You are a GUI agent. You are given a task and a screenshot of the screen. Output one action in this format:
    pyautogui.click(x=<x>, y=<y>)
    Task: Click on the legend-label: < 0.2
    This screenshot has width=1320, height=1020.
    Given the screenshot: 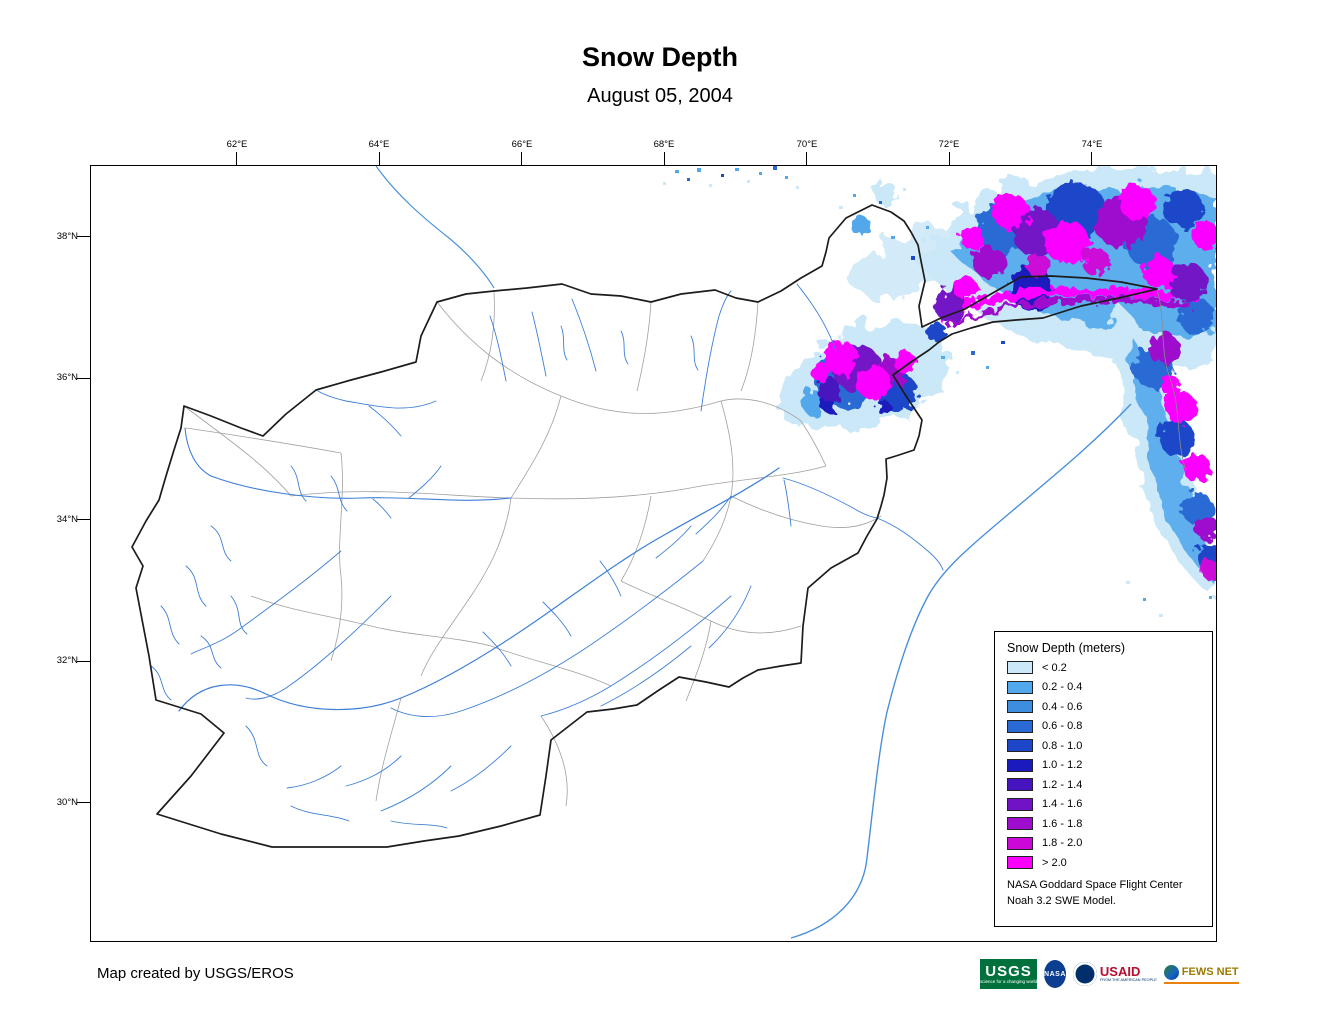 What is the action you would take?
    pyautogui.click(x=1054, y=667)
    